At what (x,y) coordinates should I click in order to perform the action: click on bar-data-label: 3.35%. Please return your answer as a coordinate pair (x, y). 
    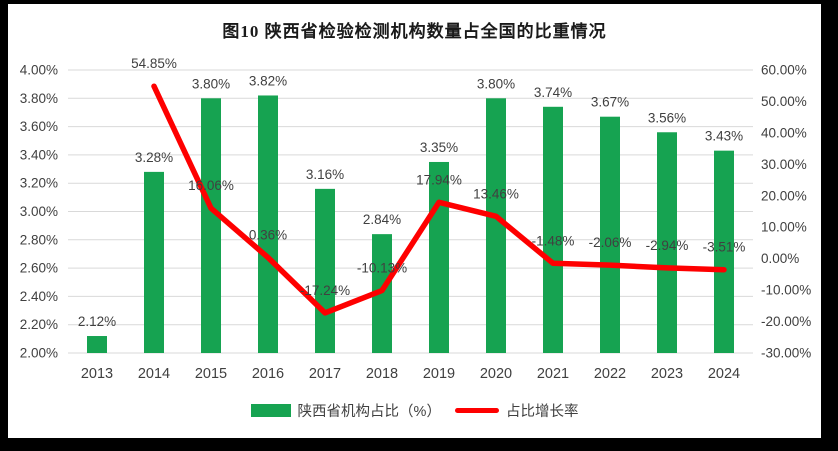
    Looking at the image, I should click on (439, 147).